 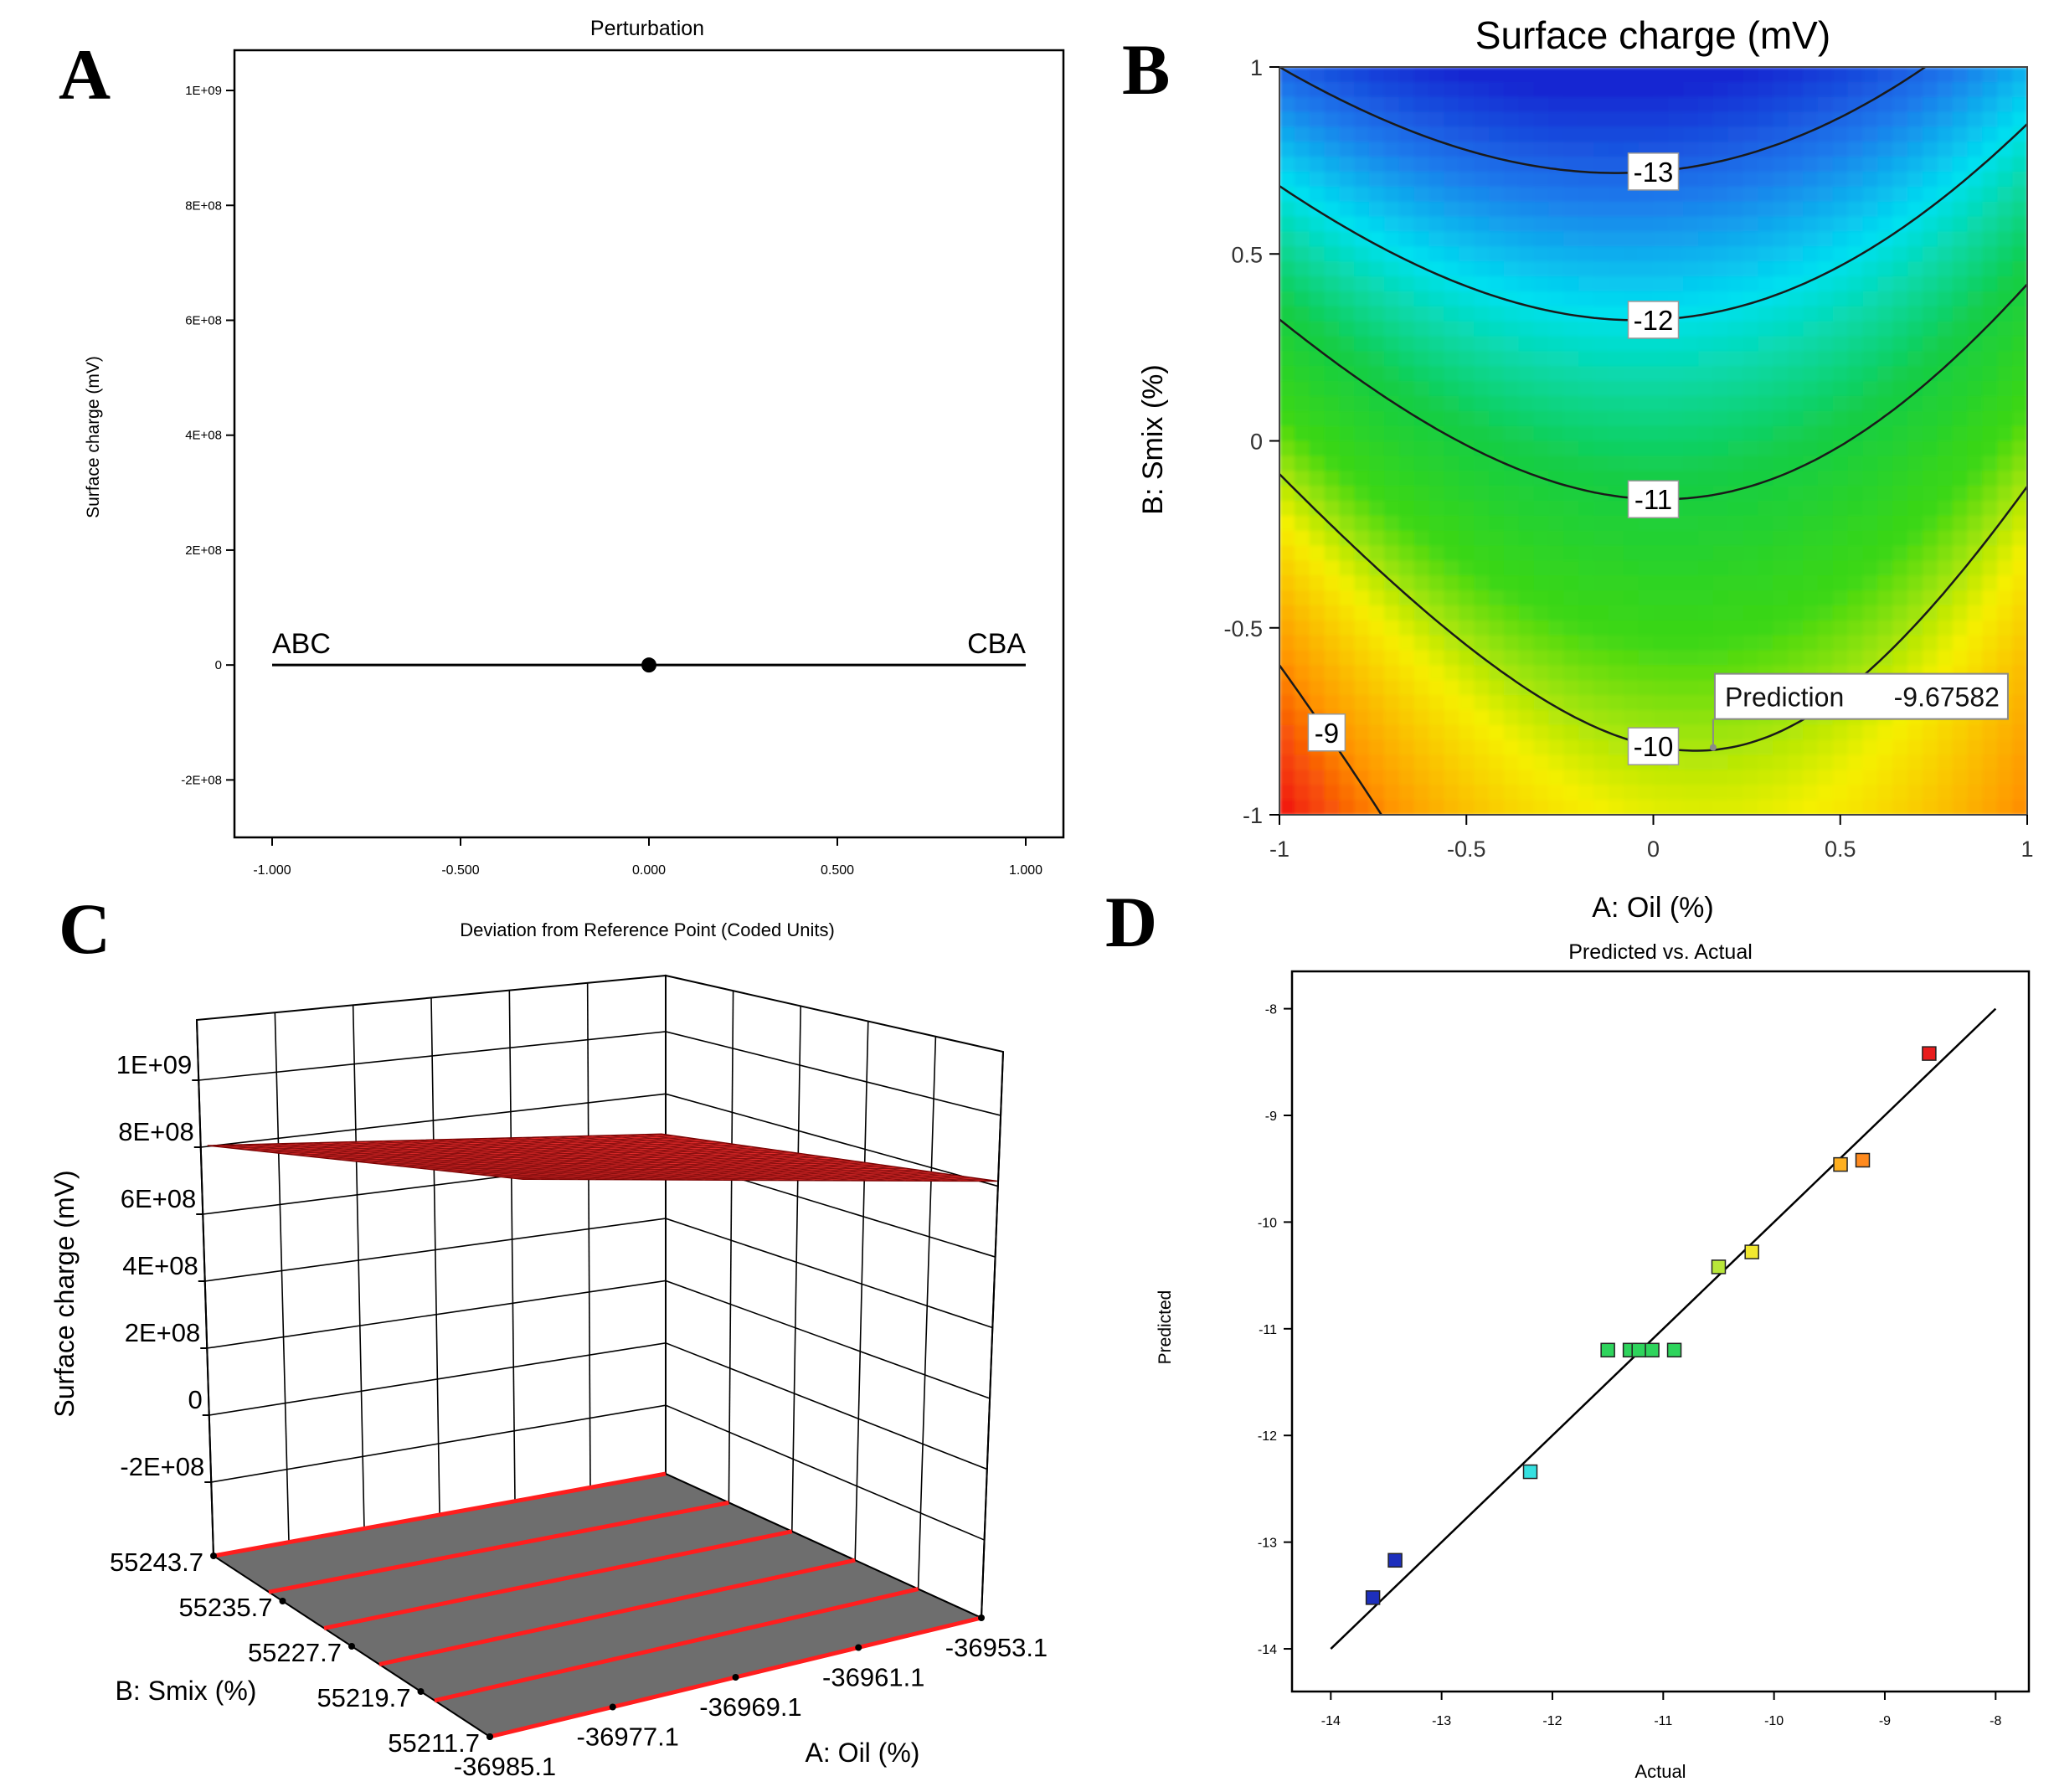 I want to click on c-y-tick-label: 55243.7, so click(x=156, y=1562).